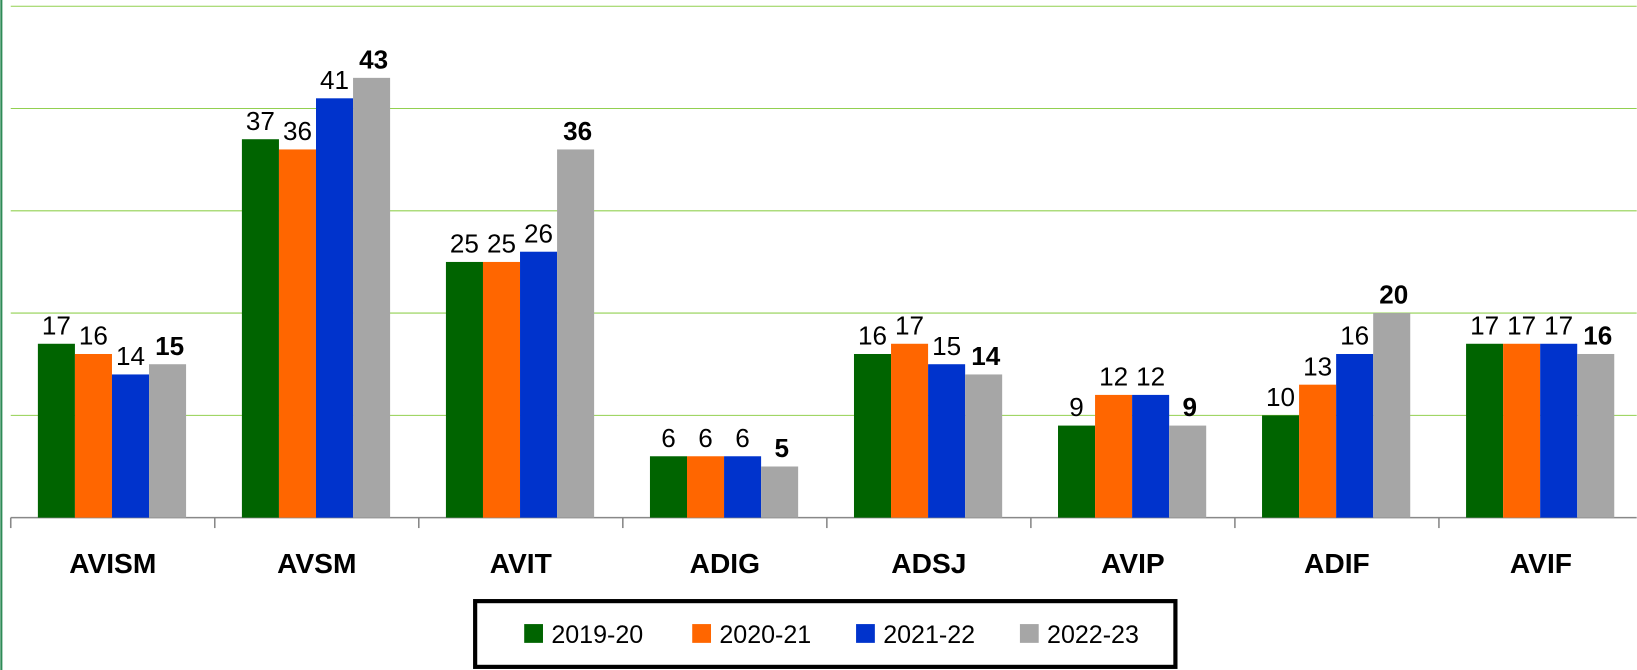 The height and width of the screenshot is (670, 1637). Describe the element at coordinates (1337, 563) in the screenshot. I see `x-tick-label: ADIF` at that location.